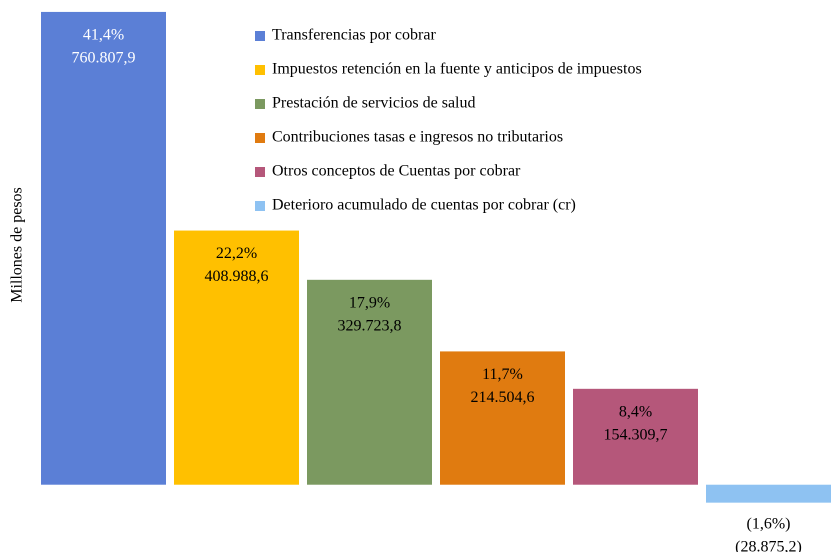 The width and height of the screenshot is (831, 552). Describe the element at coordinates (502, 374) in the screenshot. I see `share-label: 11,7%` at that location.